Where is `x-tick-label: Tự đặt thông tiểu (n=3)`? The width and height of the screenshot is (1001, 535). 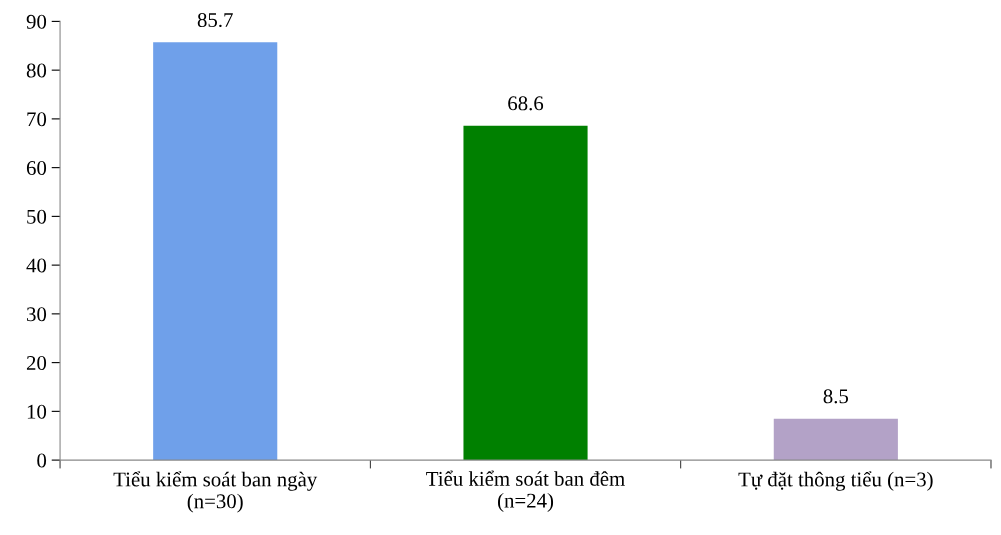 x-tick-label: Tự đặt thông tiểu (n=3) is located at coordinates (835, 481).